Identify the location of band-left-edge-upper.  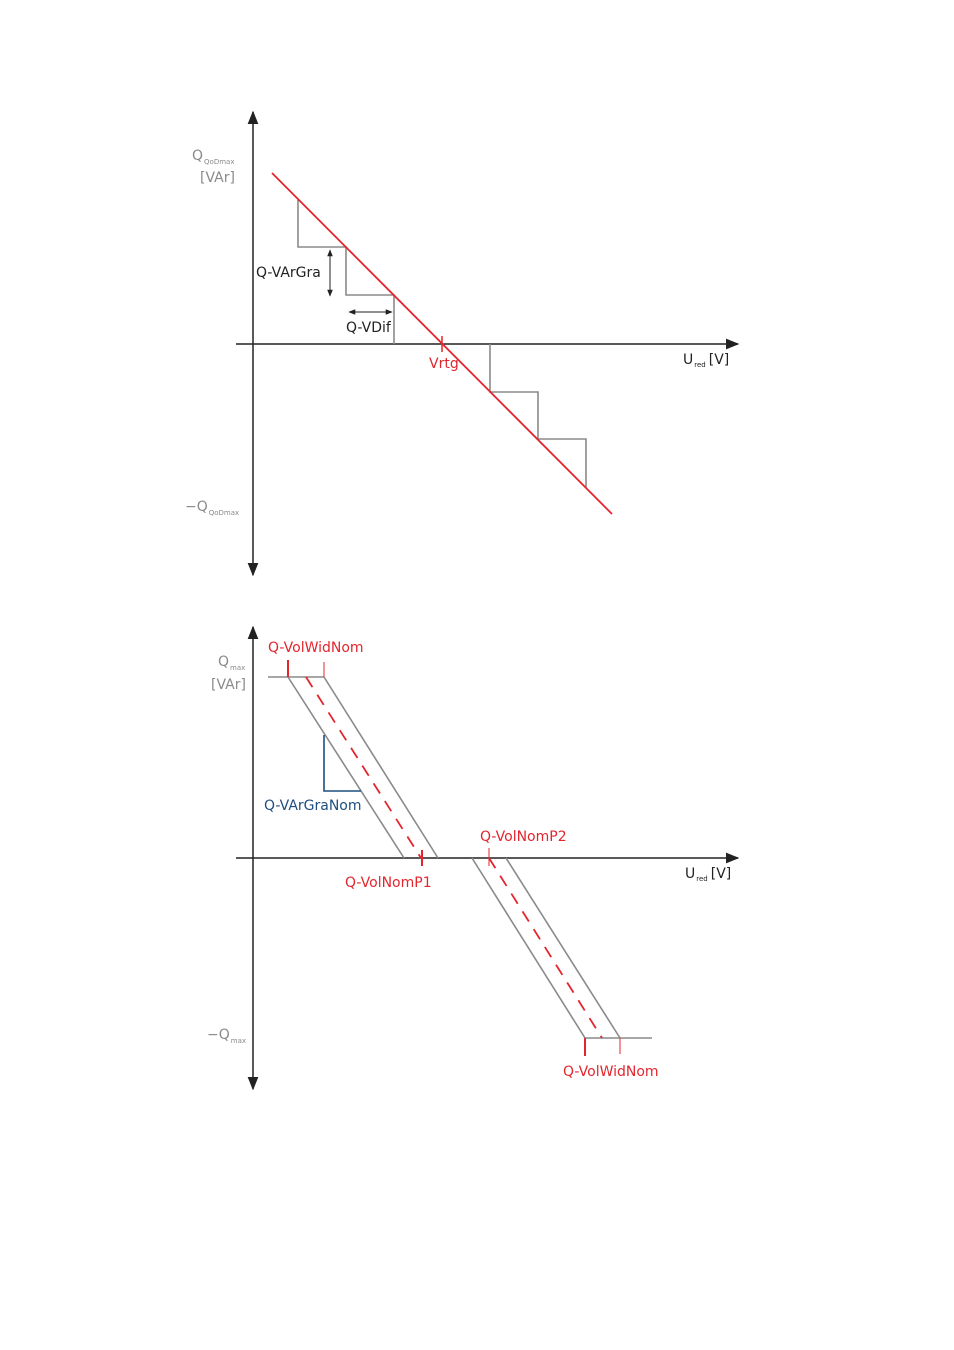
(346, 767).